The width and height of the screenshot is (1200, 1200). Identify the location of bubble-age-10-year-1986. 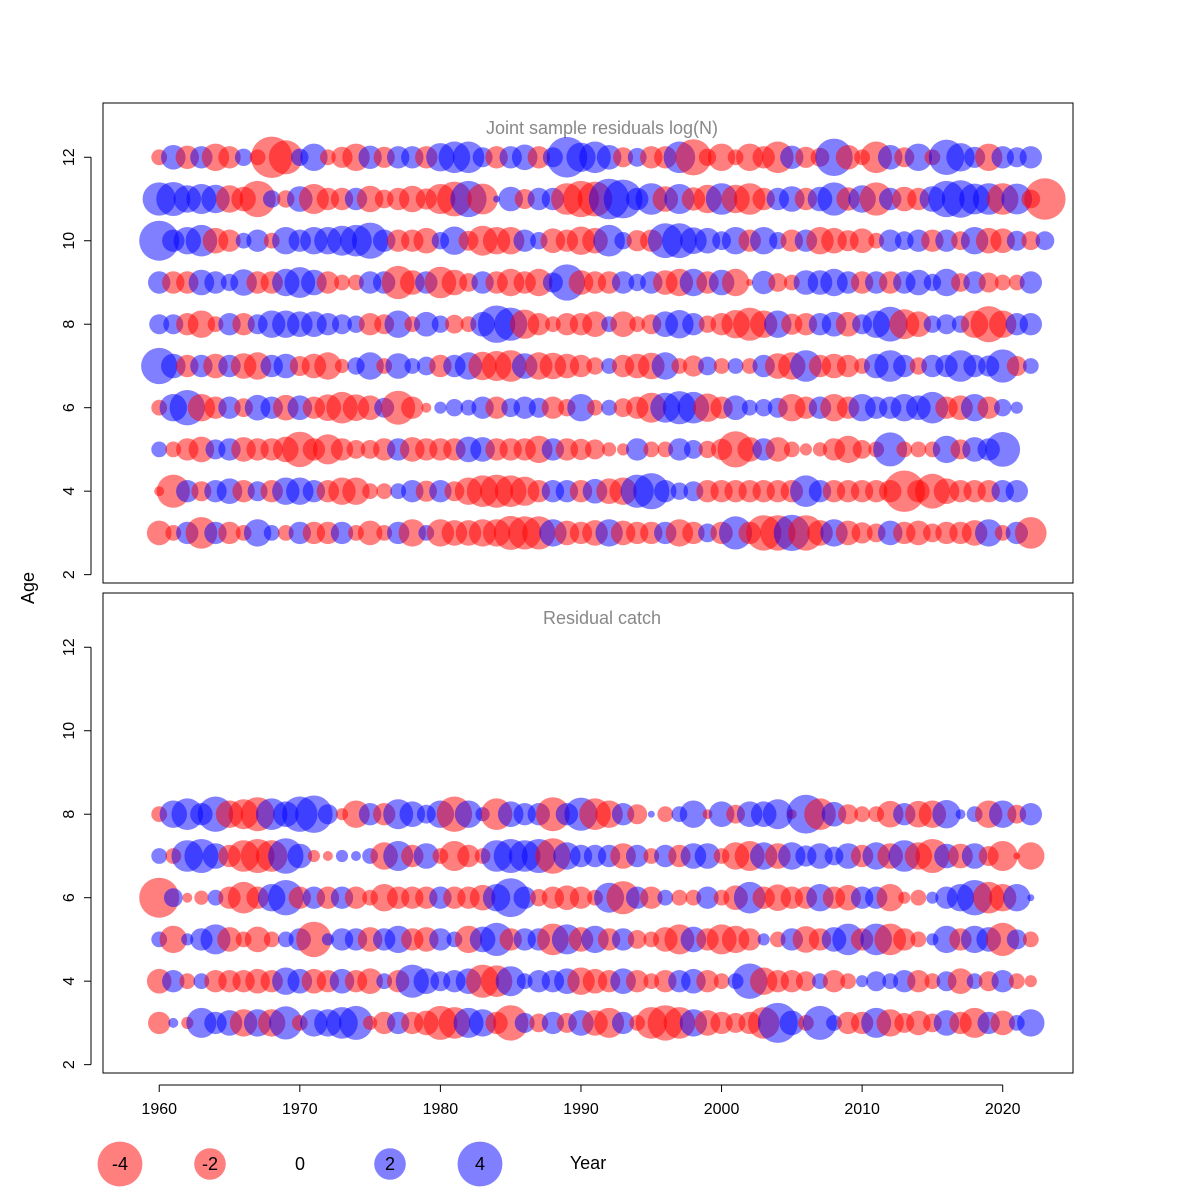
(524, 240).